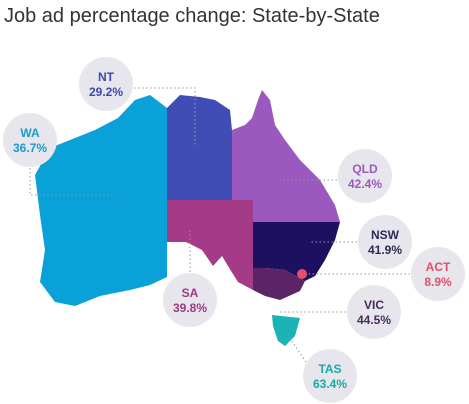 The height and width of the screenshot is (404, 469). I want to click on state-value: 63.4%, so click(330, 384).